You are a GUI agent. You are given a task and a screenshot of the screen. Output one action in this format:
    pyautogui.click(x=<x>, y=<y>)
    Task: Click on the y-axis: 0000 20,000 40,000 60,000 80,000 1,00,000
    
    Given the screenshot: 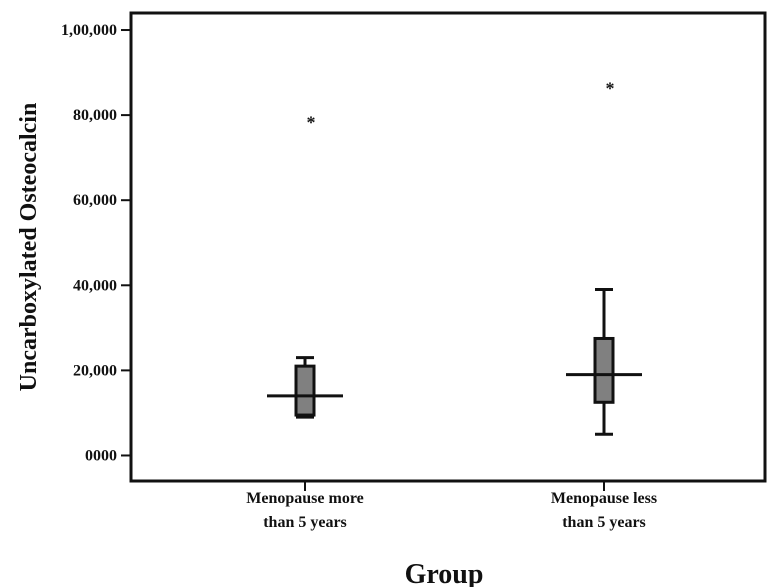 What is the action you would take?
    pyautogui.click(x=96, y=243)
    